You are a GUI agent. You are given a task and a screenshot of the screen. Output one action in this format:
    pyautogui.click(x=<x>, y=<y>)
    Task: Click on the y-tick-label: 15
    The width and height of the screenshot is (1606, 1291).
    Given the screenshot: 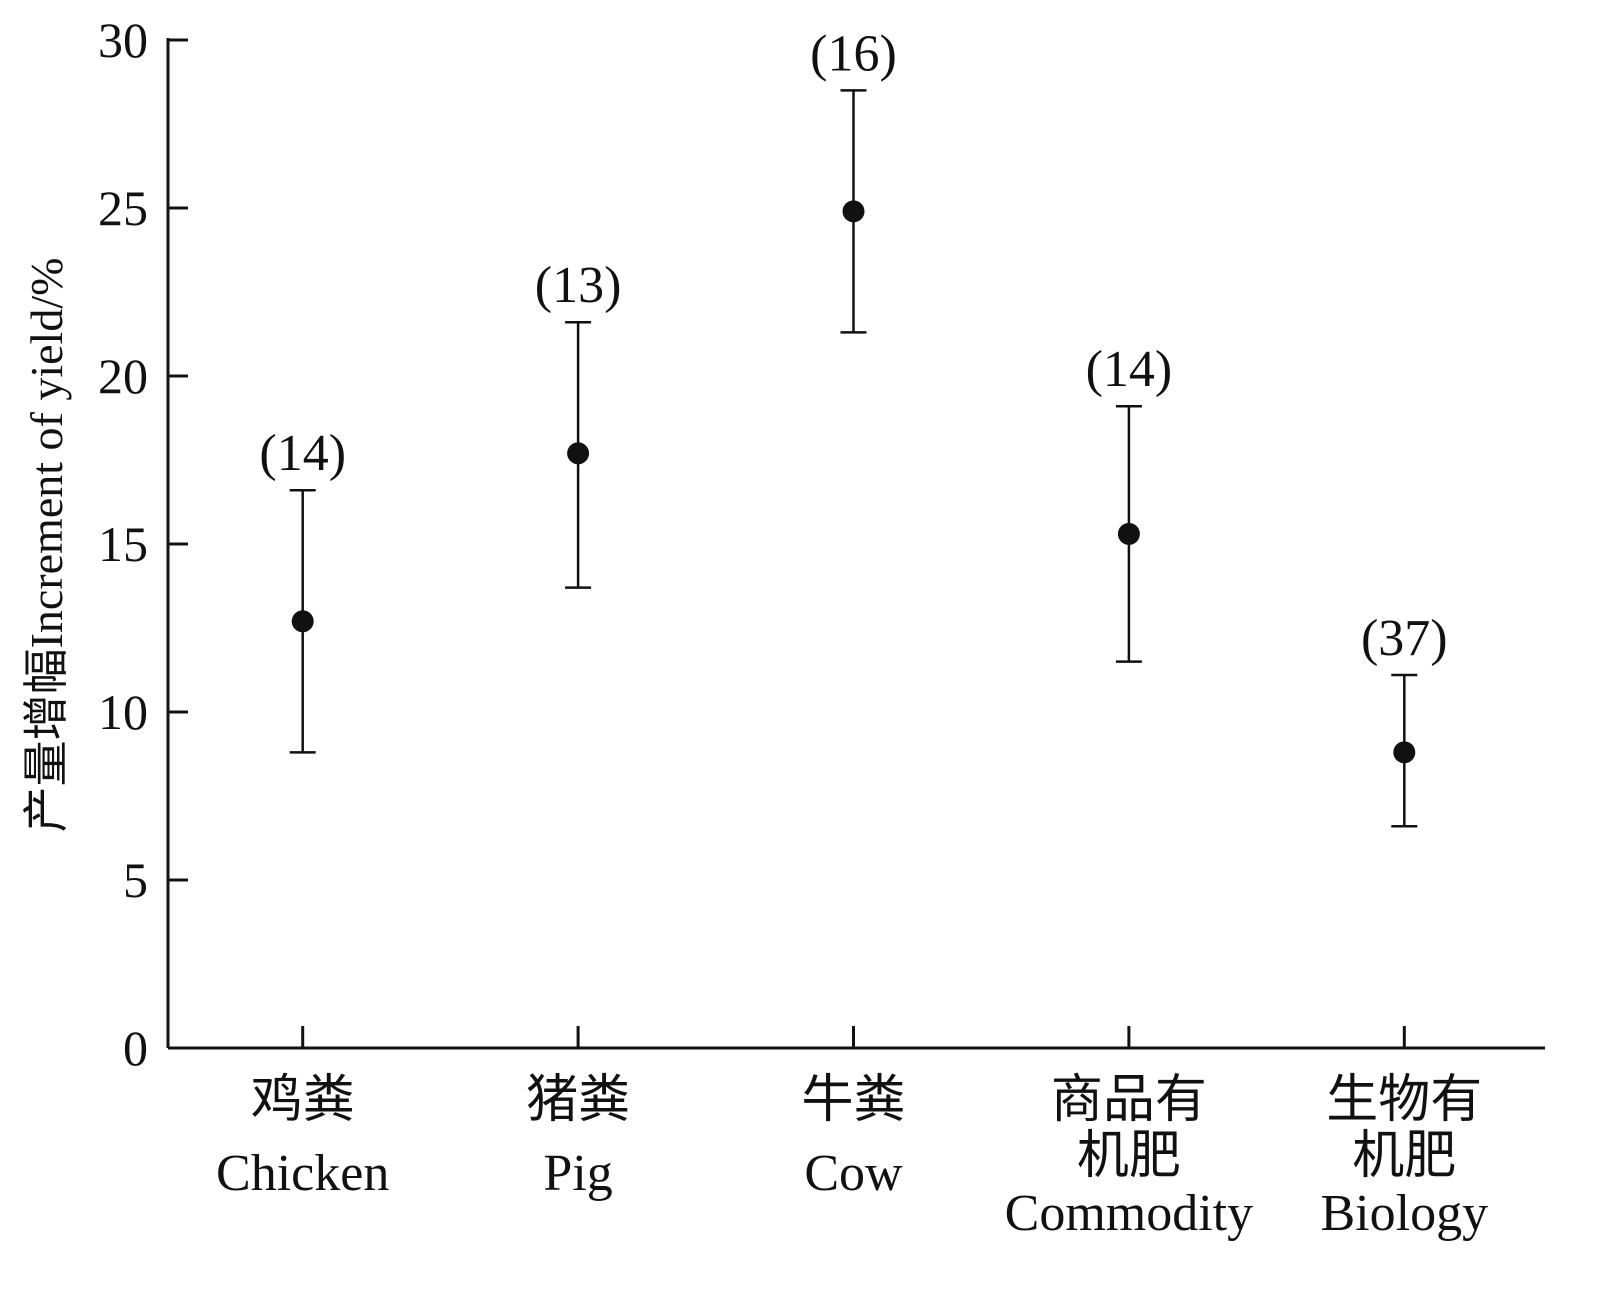 What is the action you would take?
    pyautogui.click(x=123, y=544)
    